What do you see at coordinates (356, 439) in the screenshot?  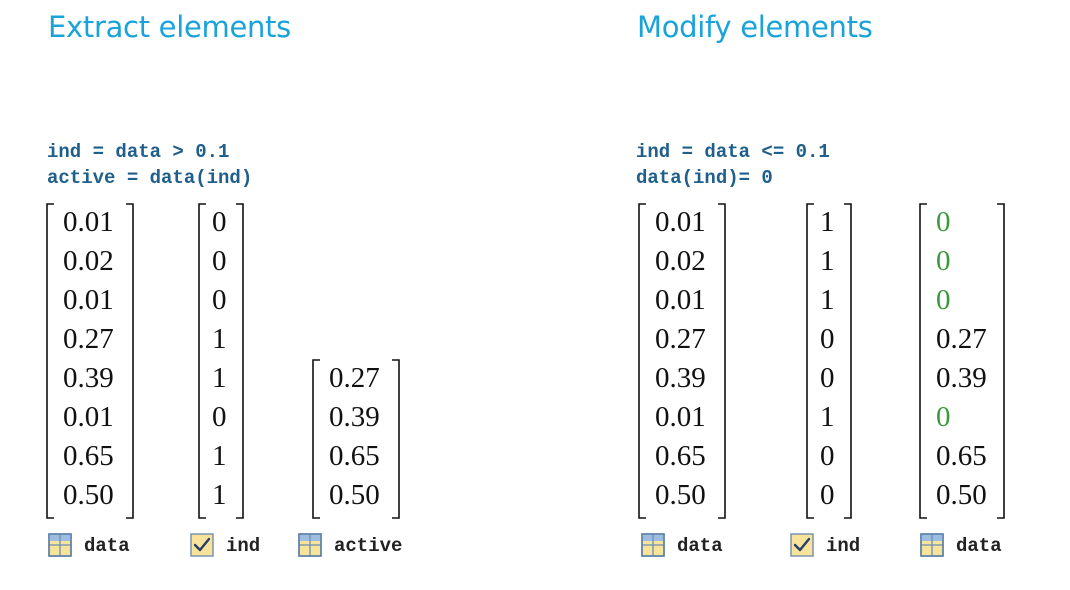 I see `matrix-active: 0.27 0.39 0.65 0.50` at bounding box center [356, 439].